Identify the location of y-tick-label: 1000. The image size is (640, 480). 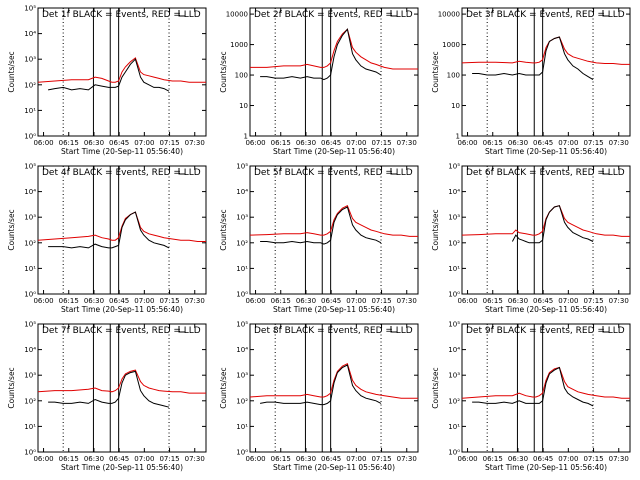
(451, 45).